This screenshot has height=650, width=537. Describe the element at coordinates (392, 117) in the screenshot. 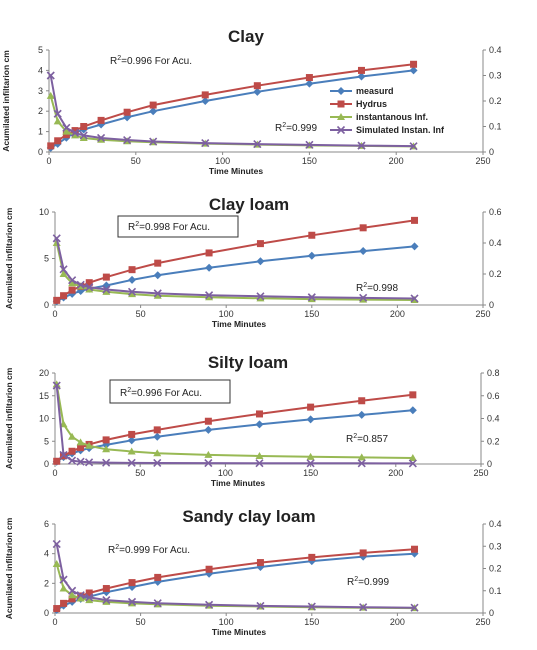

I see `legend-label: instantanous Inf.` at that location.